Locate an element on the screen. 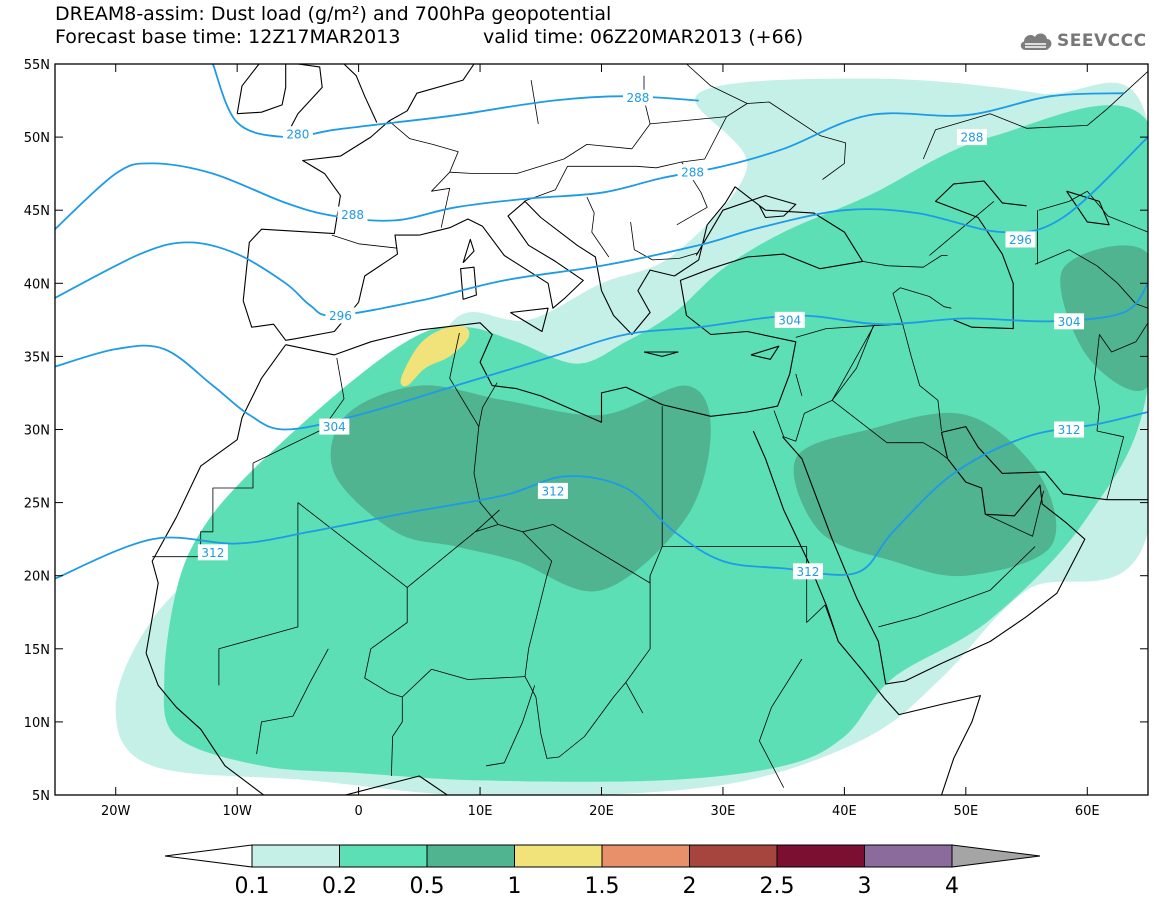 The height and width of the screenshot is (907, 1165). y-tick-label: 55N is located at coordinates (37, 65).